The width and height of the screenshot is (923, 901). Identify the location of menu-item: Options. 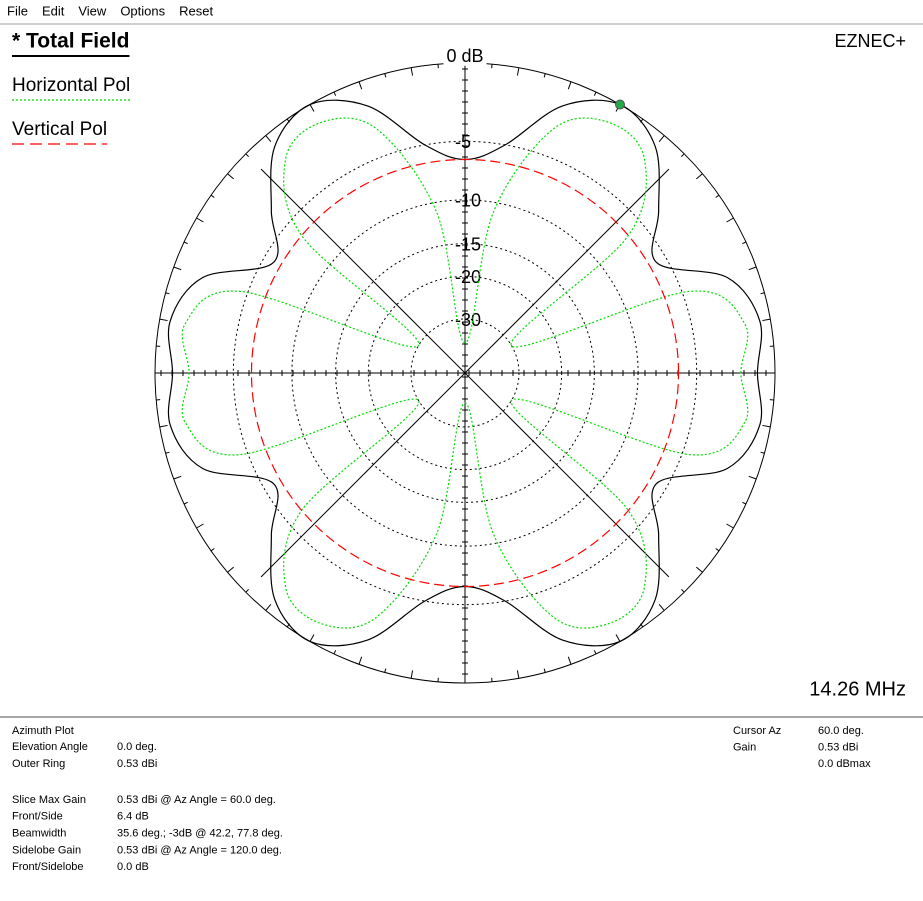
(142, 10).